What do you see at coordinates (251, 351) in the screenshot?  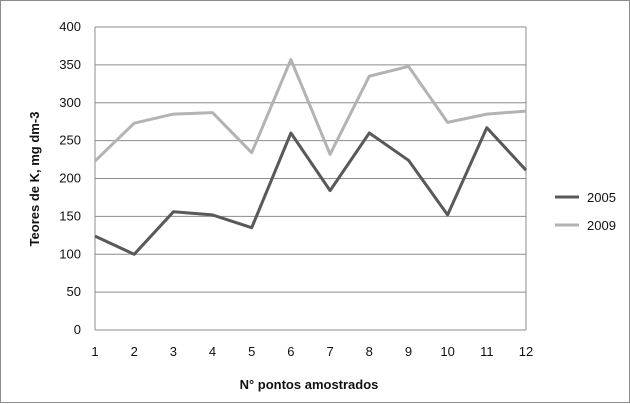 I see `x-tick-label: 5` at bounding box center [251, 351].